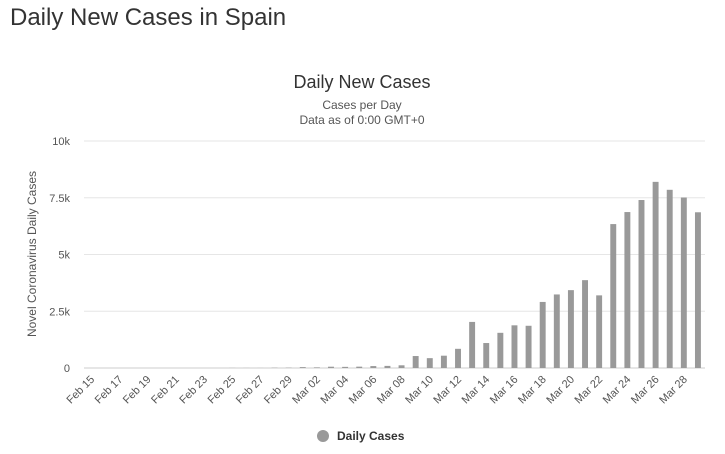  Describe the element at coordinates (80, 390) in the screenshot. I see `x-tick-label: Feb 15` at that location.